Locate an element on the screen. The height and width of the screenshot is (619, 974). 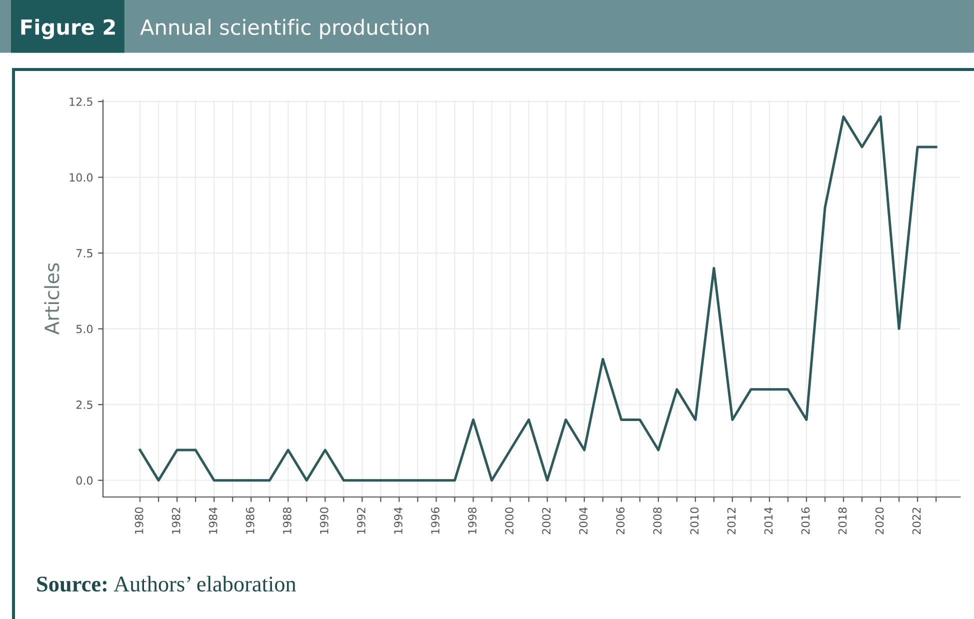
x-tick-label: 2018 is located at coordinates (842, 520).